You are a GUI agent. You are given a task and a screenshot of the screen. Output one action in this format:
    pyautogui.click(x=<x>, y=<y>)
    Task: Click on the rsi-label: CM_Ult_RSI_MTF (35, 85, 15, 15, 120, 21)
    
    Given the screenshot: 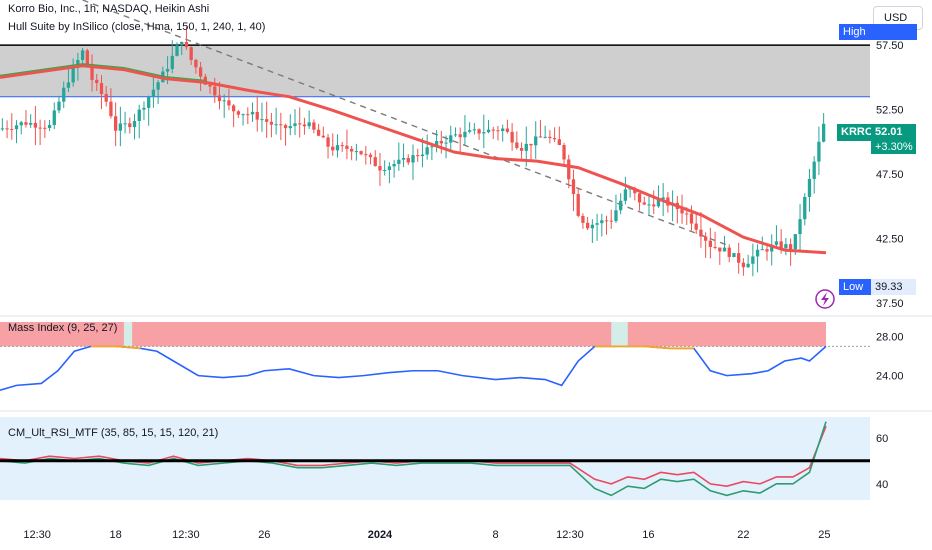 What is the action you would take?
    pyautogui.click(x=113, y=433)
    